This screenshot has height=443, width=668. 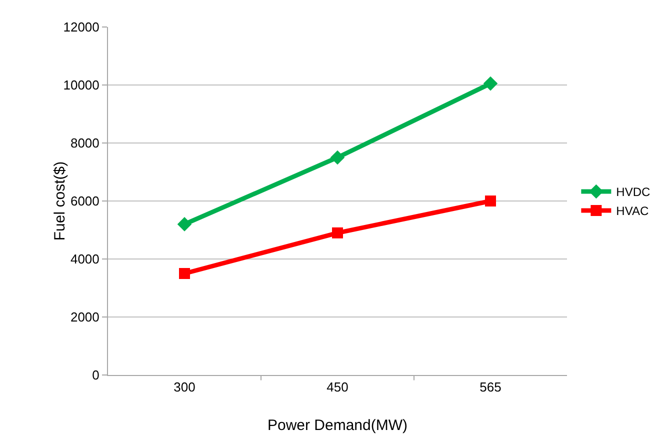 I want to click on legend-label: HVAC, so click(x=632, y=211).